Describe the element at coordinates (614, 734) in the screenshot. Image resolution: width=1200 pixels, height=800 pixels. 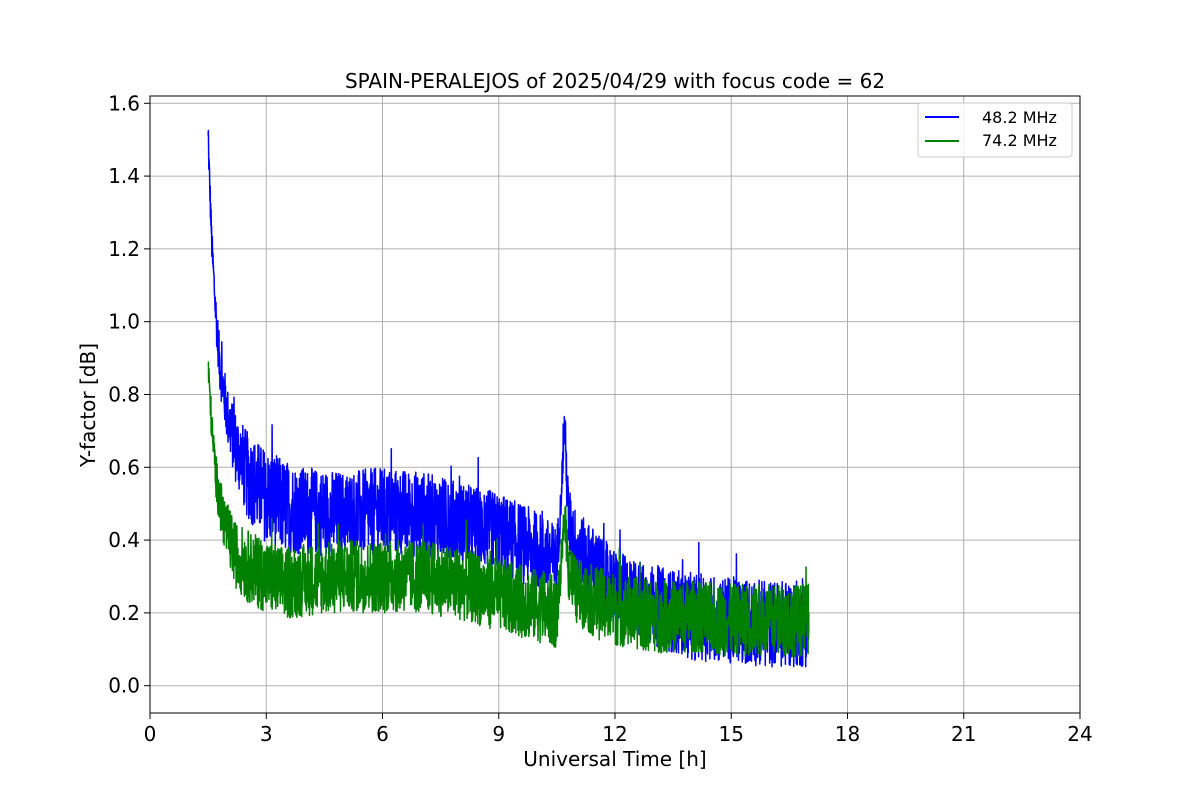
I see `x-tick-label: 12` at that location.